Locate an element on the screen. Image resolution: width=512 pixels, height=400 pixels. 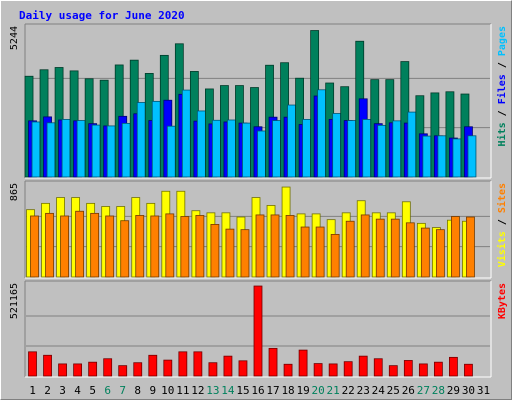
x-tick-label-18: 18 is located at coordinates (287, 390).